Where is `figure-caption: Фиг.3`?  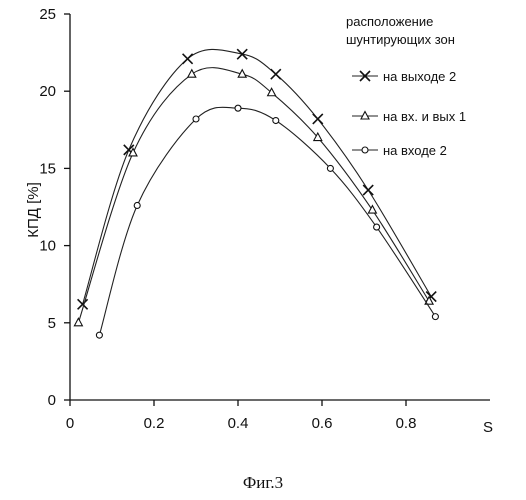
figure-caption: Фиг.3 is located at coordinates (263, 482).